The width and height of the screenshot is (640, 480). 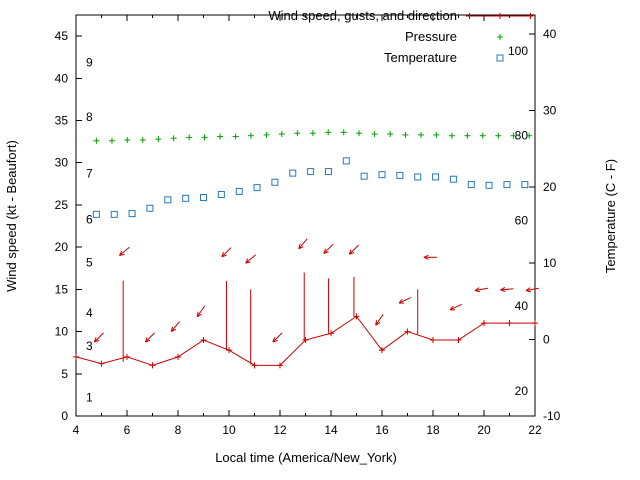 I want to click on legend-label-temperature: Temperature, so click(x=420, y=57).